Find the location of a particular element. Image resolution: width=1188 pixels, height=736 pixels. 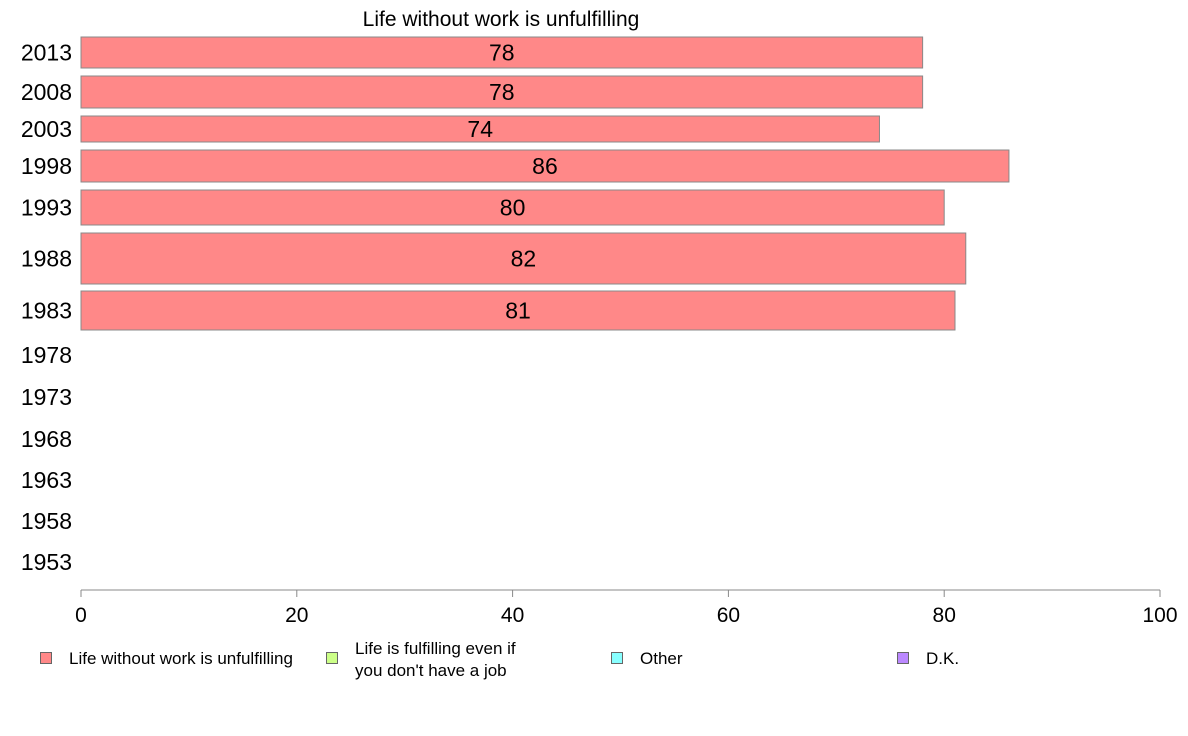

y-tick-label: 1988 is located at coordinates (46, 259).